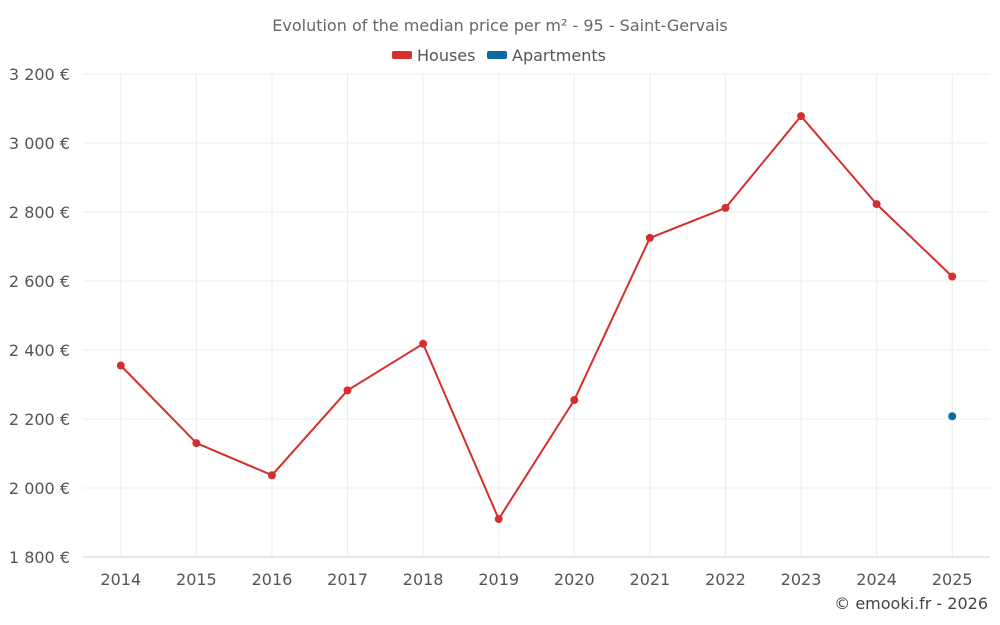 This screenshot has height=625, width=1000. Describe the element at coordinates (120, 579) in the screenshot. I see `x-tick-label: 2014` at that location.